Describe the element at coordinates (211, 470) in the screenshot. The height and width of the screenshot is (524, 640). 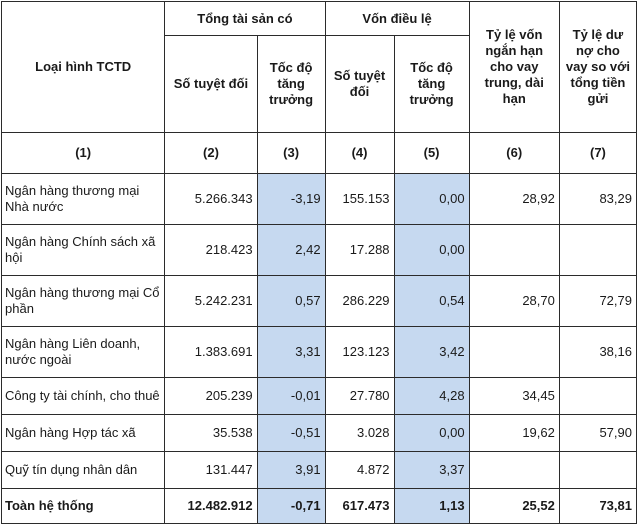
I see `assets-absolute: 131.447` at that location.